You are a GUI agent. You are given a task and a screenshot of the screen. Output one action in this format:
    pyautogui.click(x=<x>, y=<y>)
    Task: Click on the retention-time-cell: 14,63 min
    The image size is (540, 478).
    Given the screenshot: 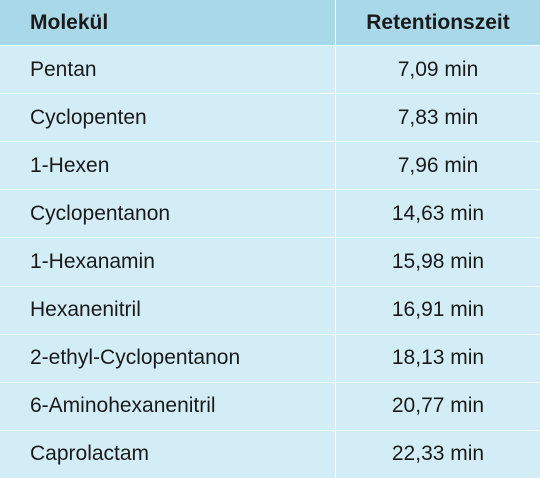 What is the action you would take?
    pyautogui.click(x=437, y=214)
    